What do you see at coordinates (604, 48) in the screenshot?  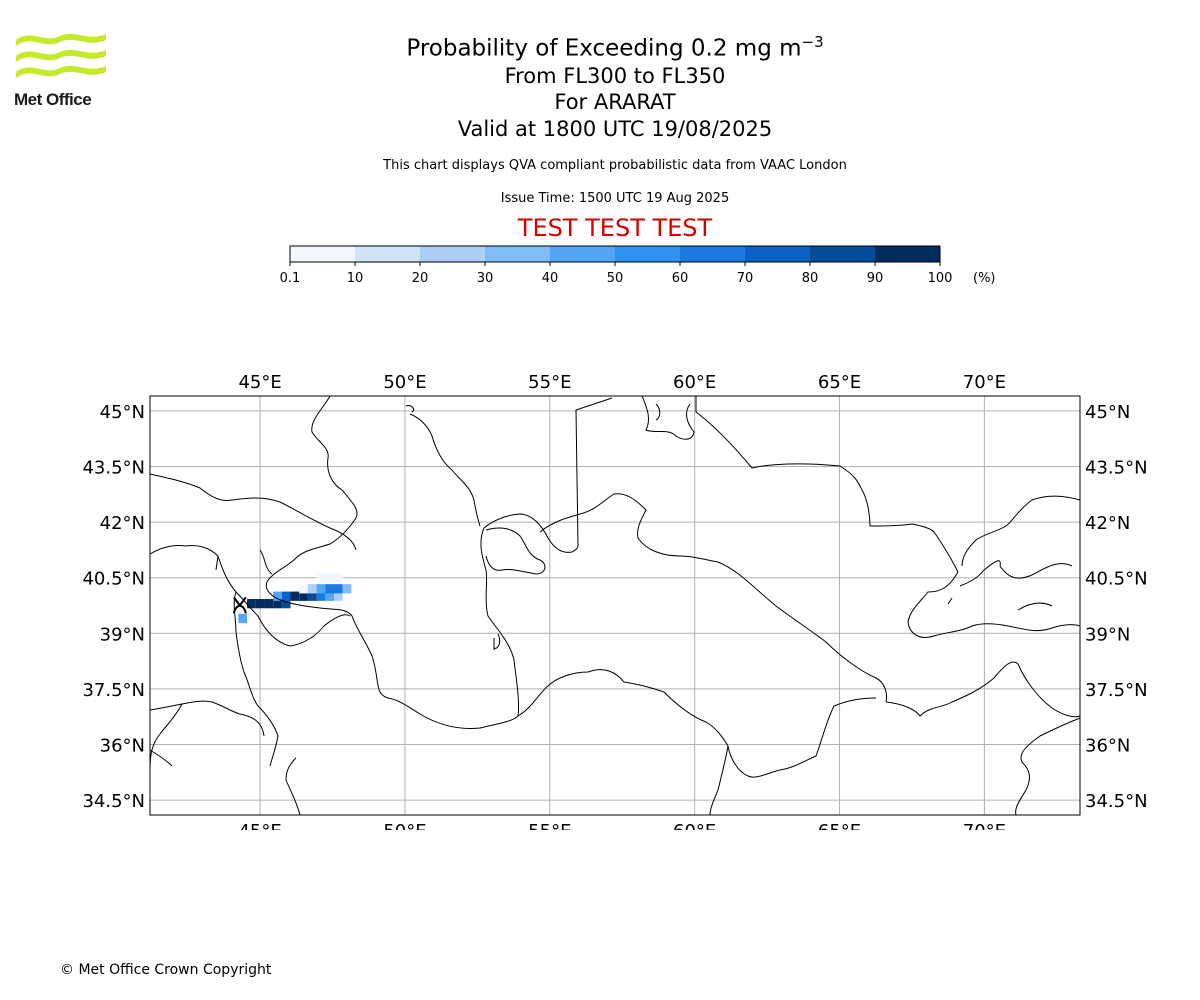 I see `title-text: Probability of Exceeding 0.2 mg m` at bounding box center [604, 48].